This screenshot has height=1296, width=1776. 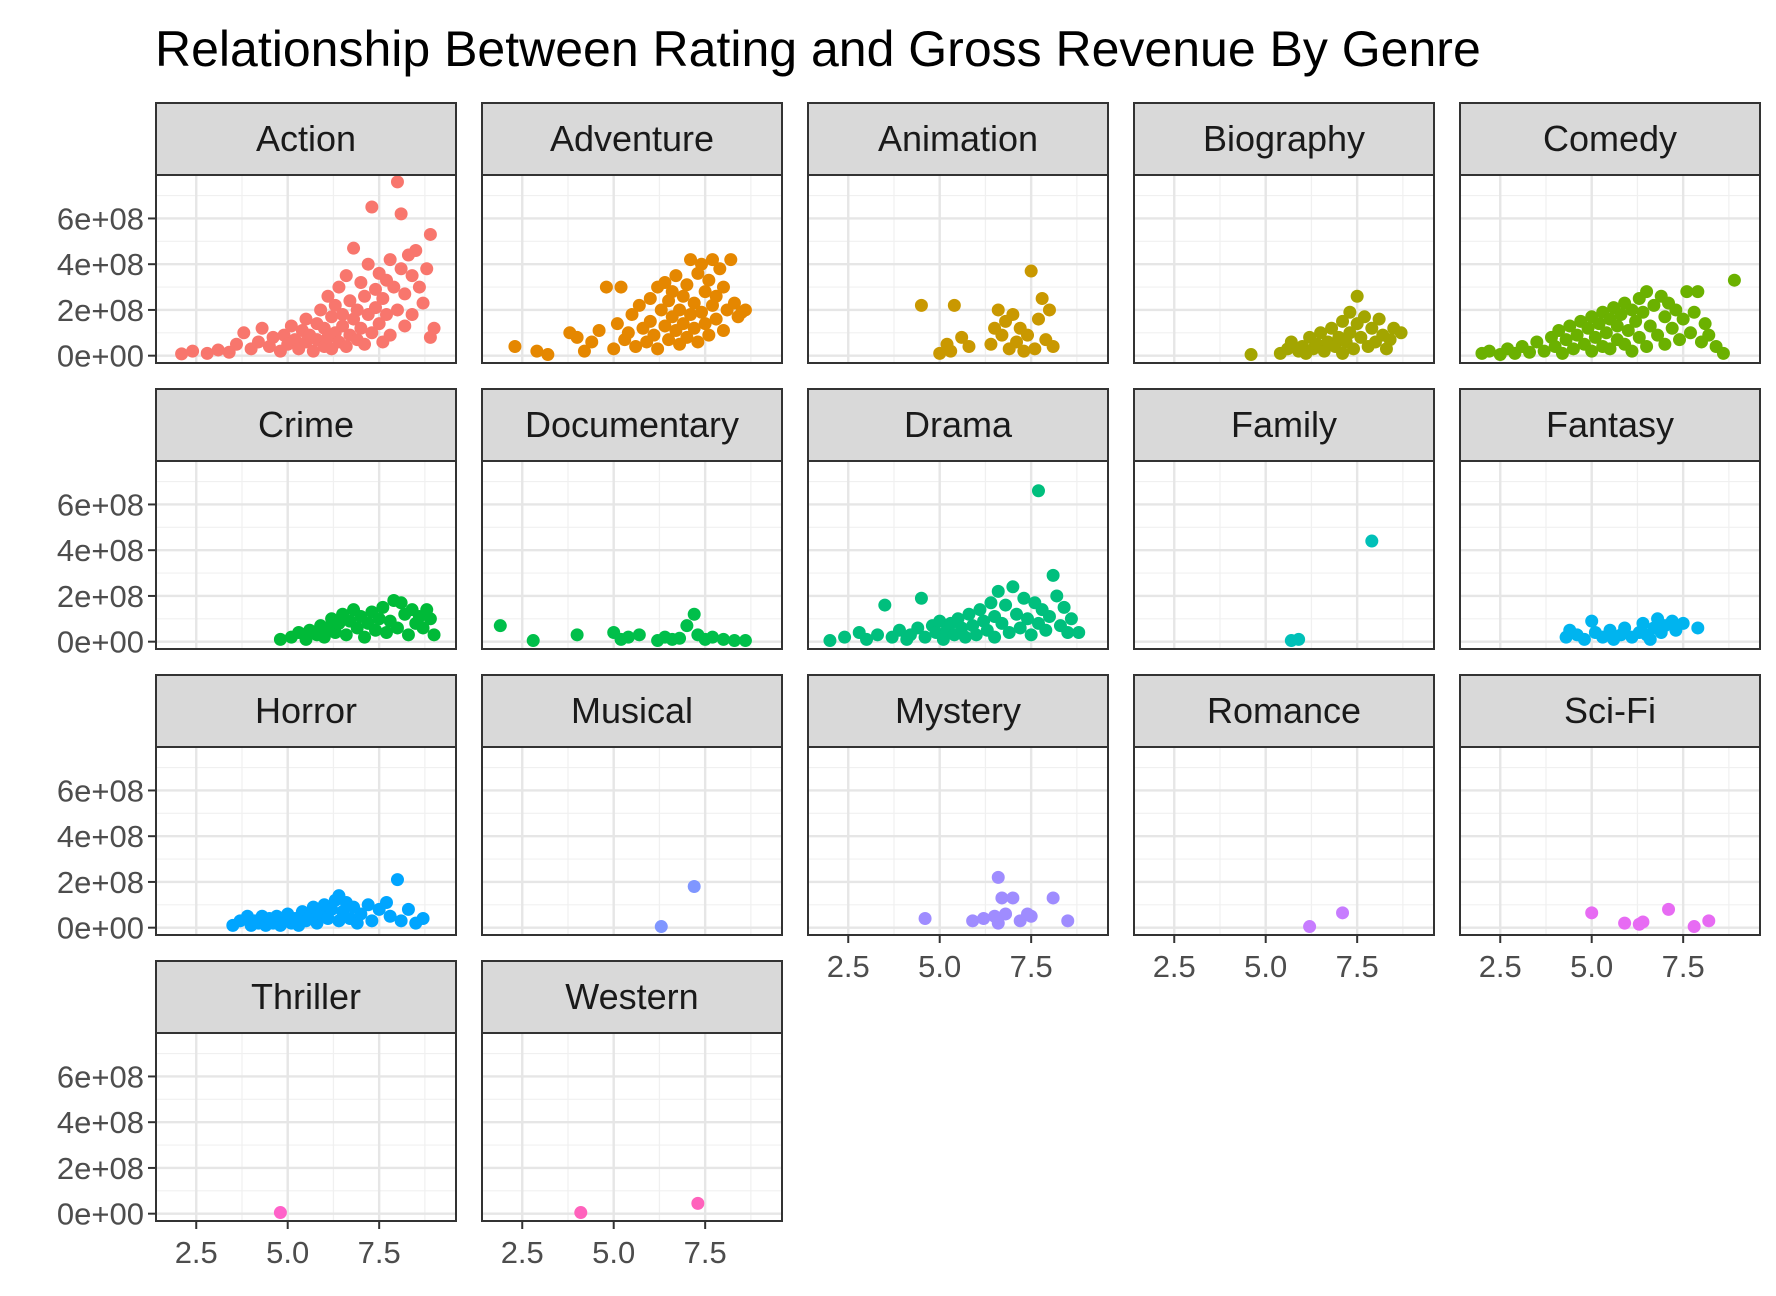 I want to click on y-tick-label: 2e+08, so click(x=100, y=882).